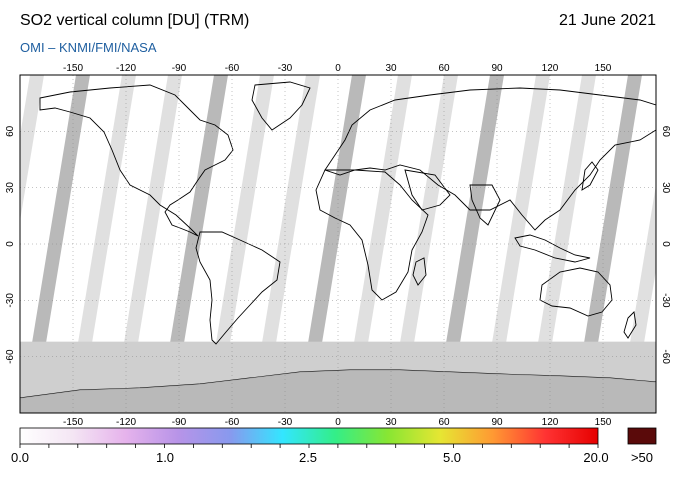 The height and width of the screenshot is (480, 676). What do you see at coordinates (135, 20) in the screenshot?
I see `map-title: SO2 vertical column [DU] (TRM)` at bounding box center [135, 20].